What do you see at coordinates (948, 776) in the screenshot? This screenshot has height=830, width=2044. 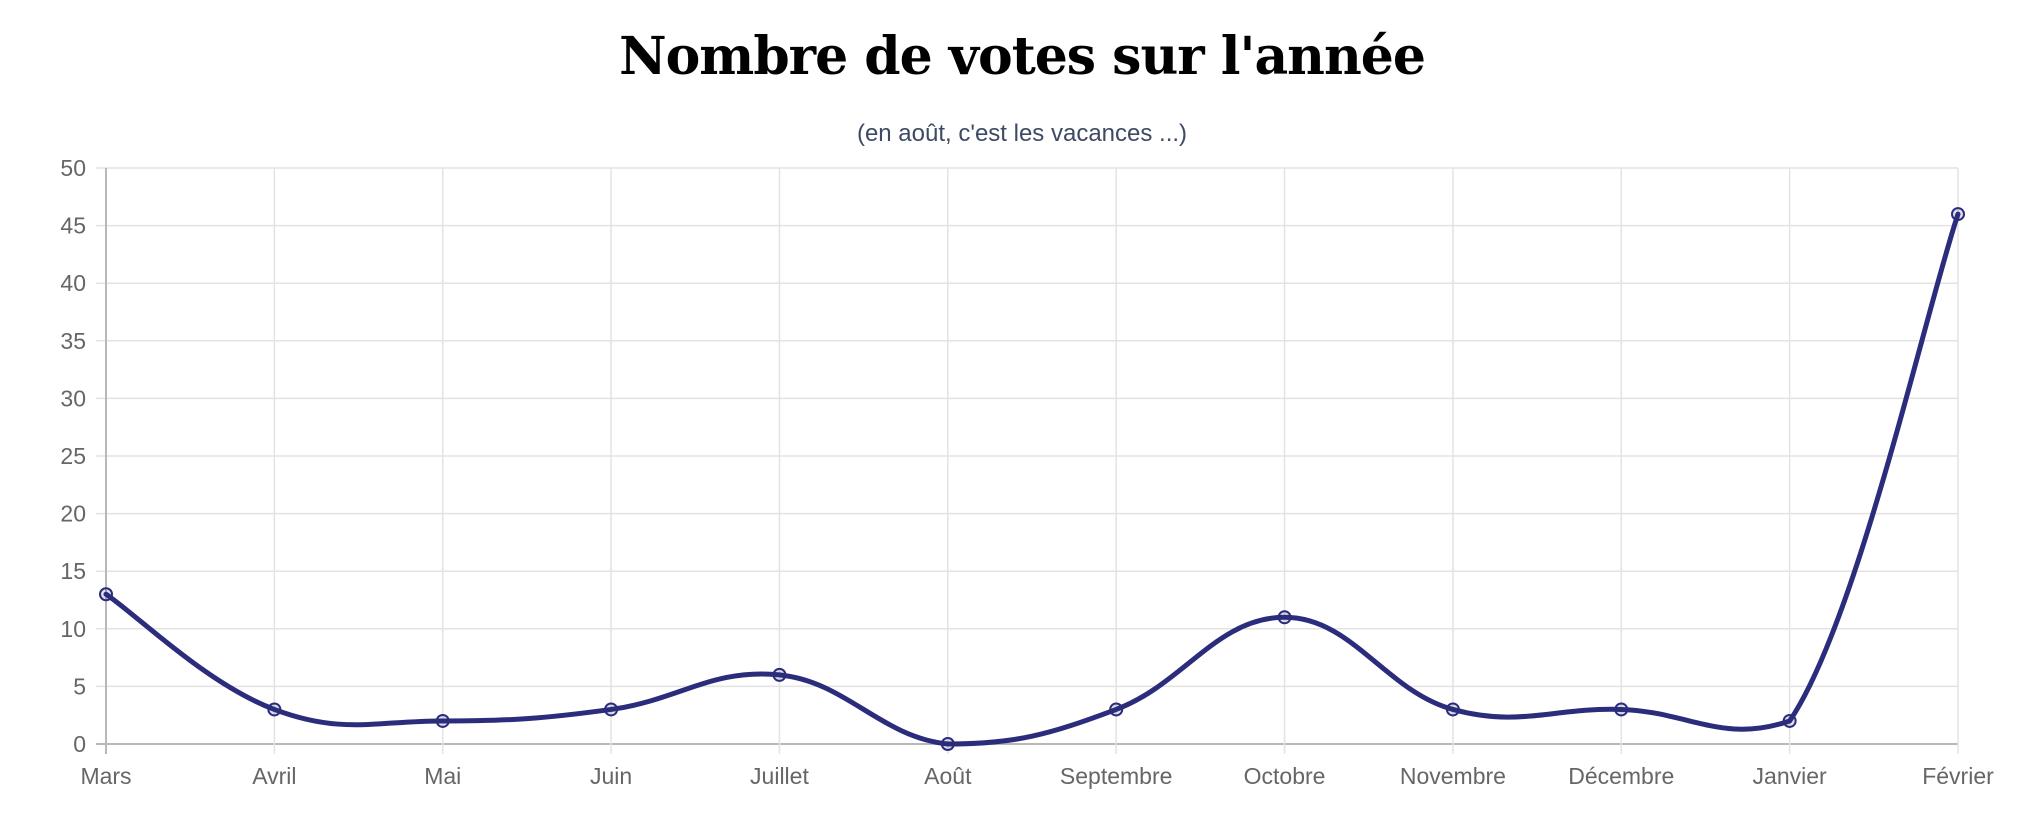 I see `x-tick-label: Août` at bounding box center [948, 776].